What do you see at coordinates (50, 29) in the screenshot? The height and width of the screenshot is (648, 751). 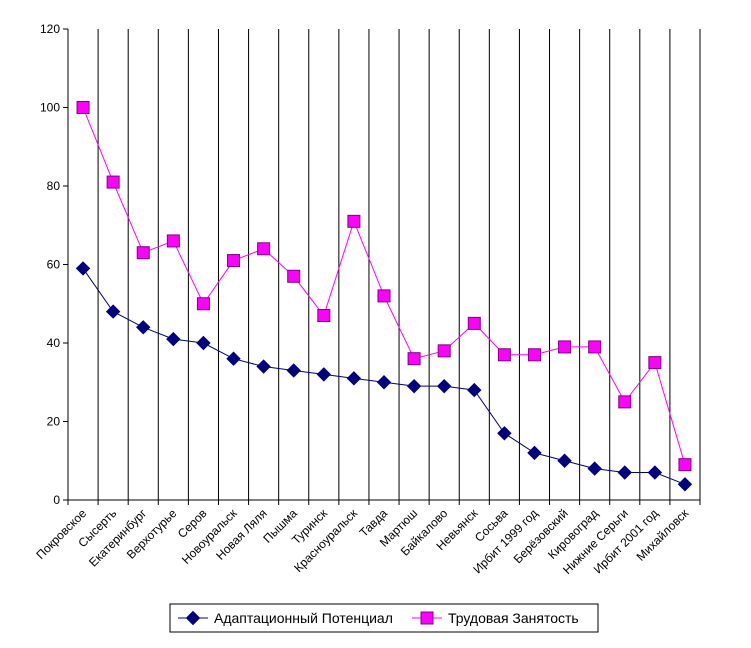 I see `y-tick-label: 120` at bounding box center [50, 29].